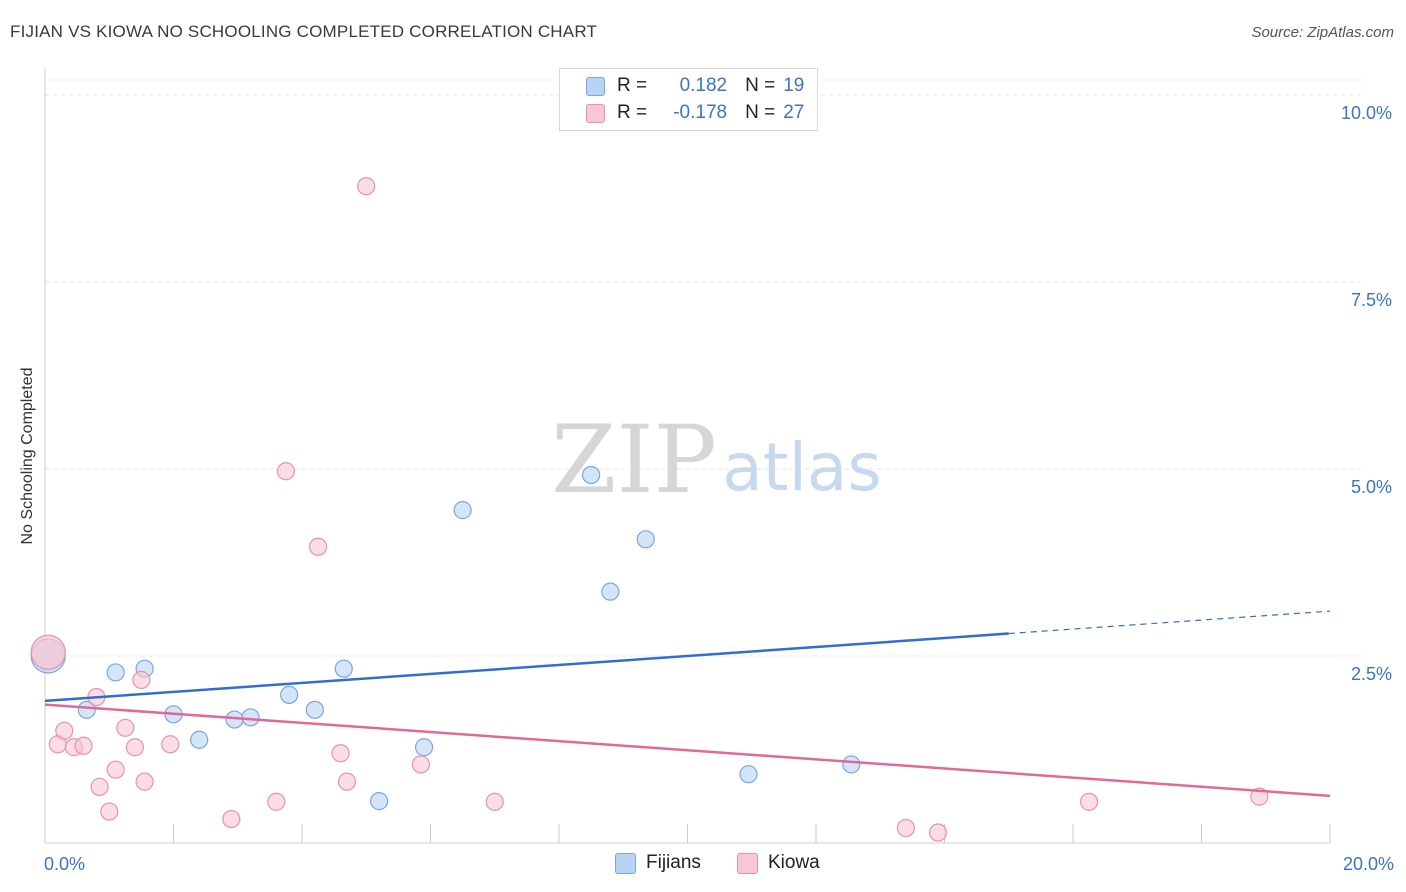  What do you see at coordinates (794, 112) in the screenshot?
I see `kiowa-n-value: 27` at bounding box center [794, 112].